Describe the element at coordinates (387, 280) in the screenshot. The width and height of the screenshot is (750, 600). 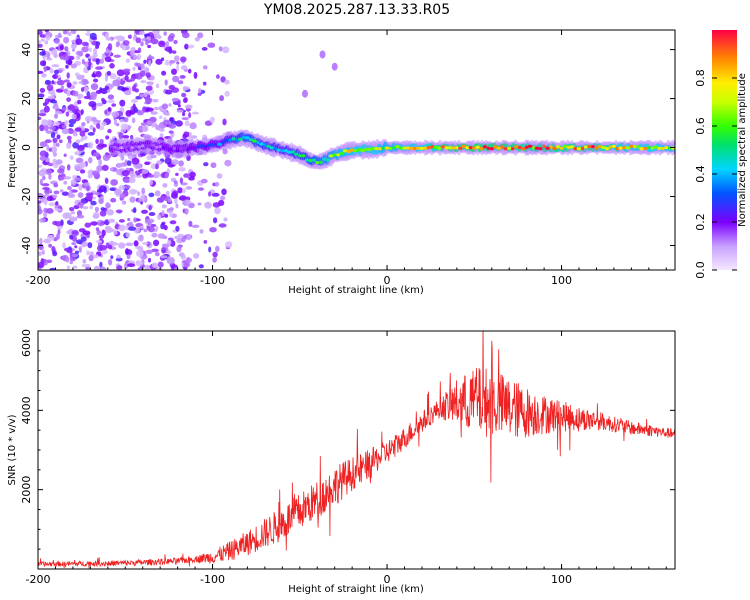
I see `spectrogram-xtick-label: 0` at that location.